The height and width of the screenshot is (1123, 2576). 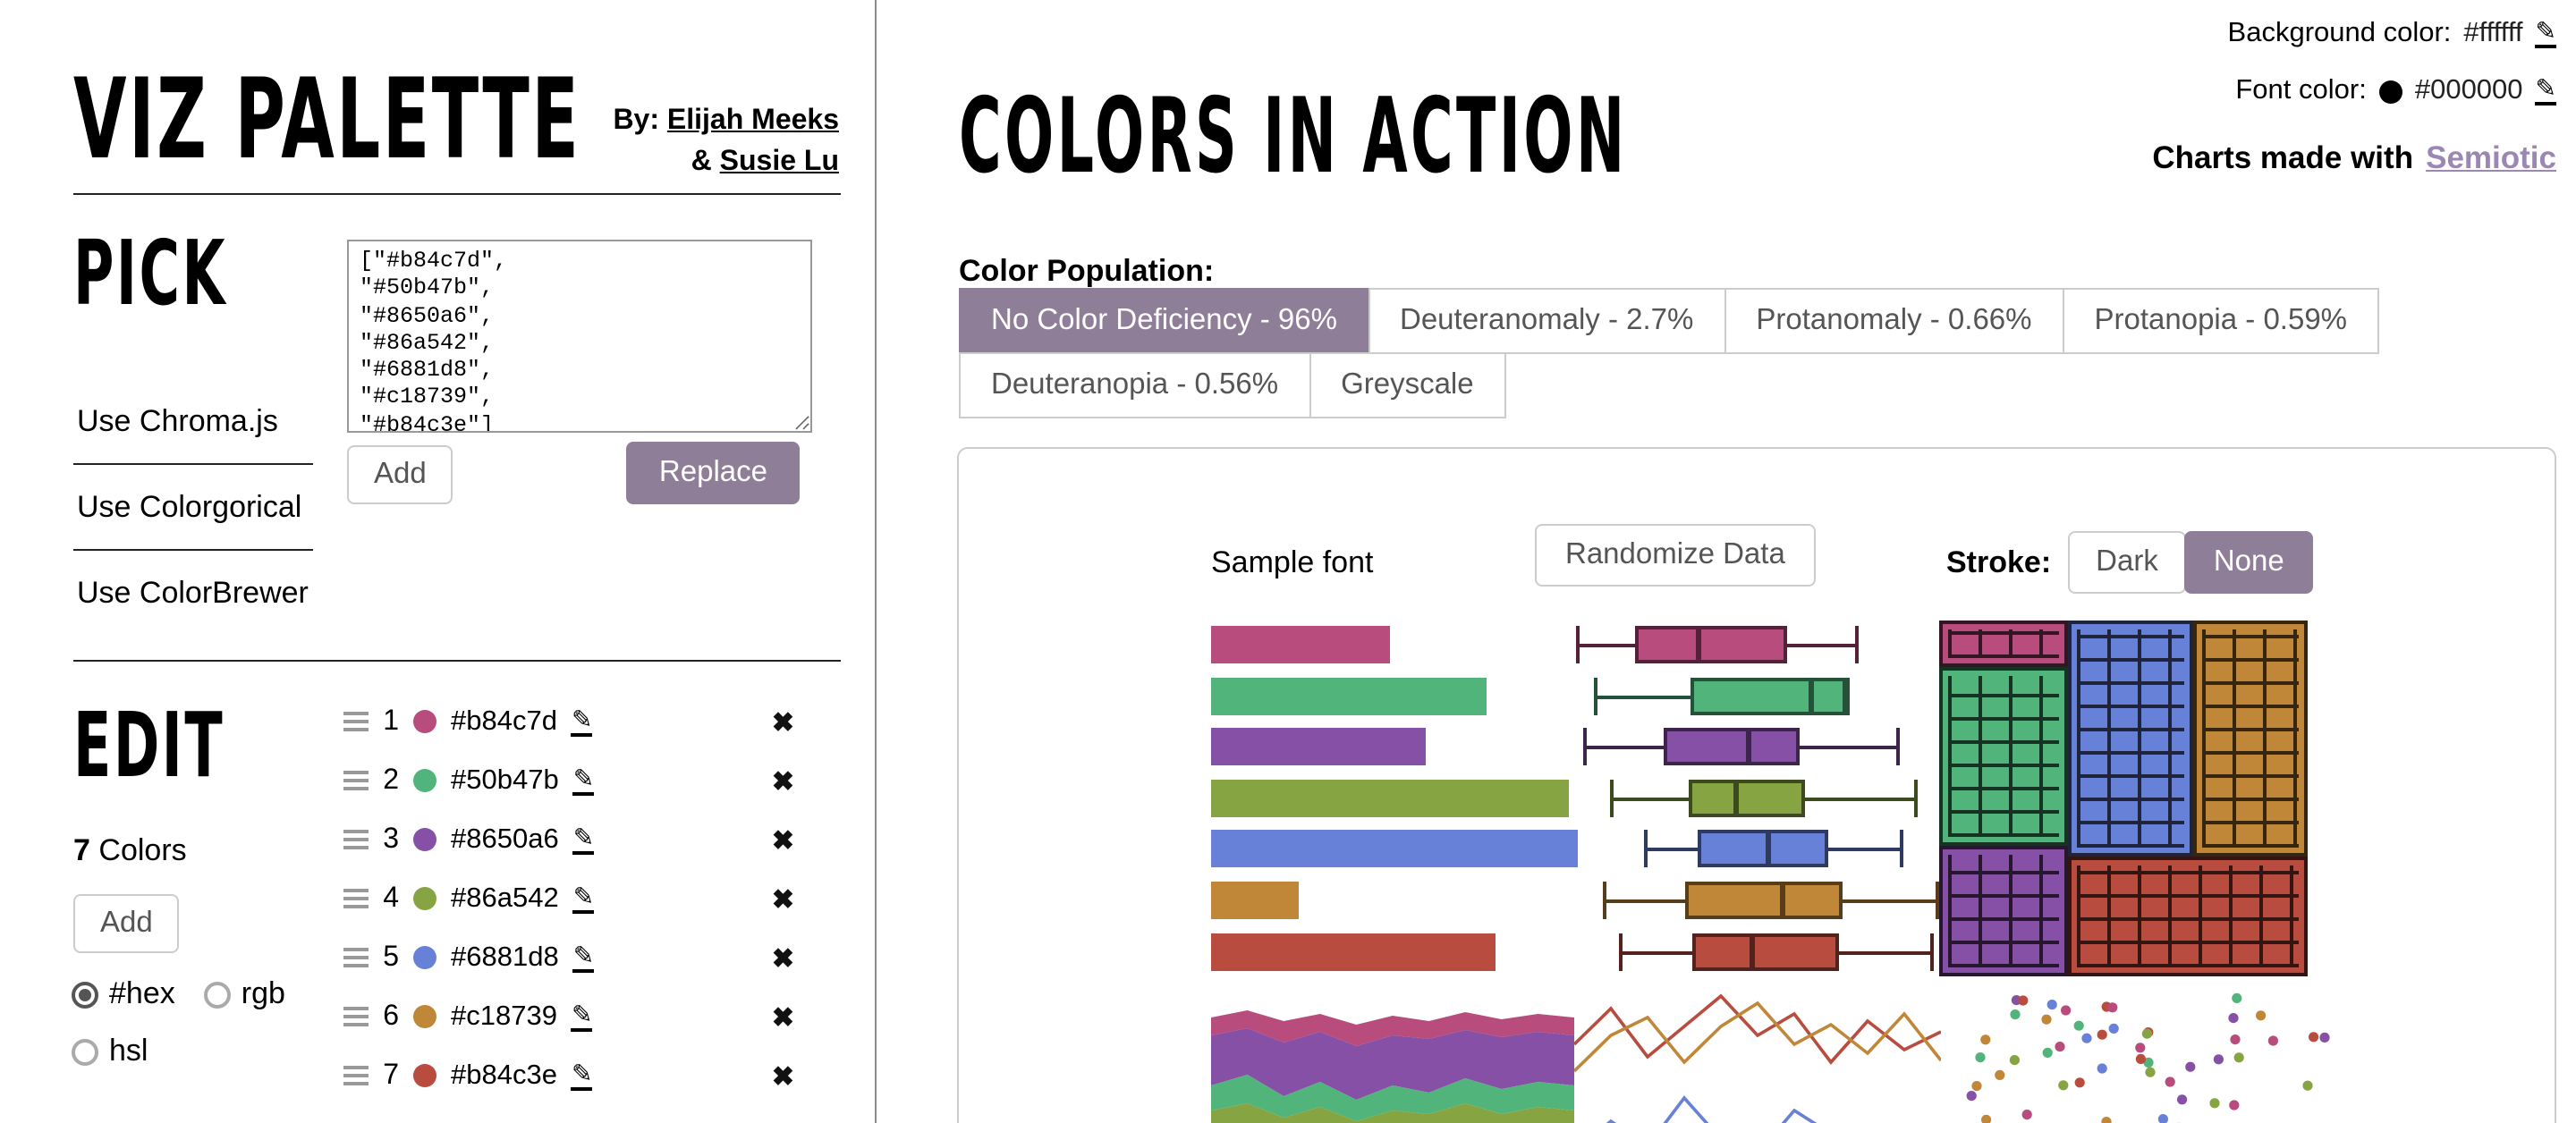 What do you see at coordinates (1293, 136) in the screenshot?
I see `main-heading-text: COLORS IN ACTION` at bounding box center [1293, 136].